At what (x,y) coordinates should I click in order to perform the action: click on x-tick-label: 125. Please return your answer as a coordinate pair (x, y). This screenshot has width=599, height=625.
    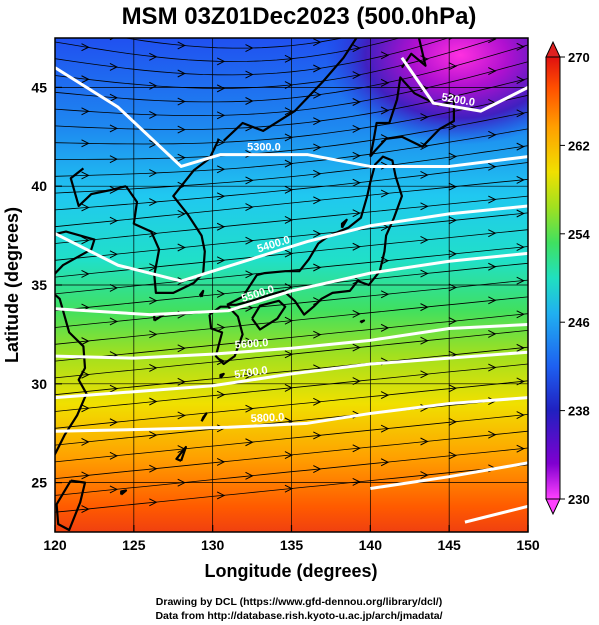
    Looking at the image, I should click on (134, 545).